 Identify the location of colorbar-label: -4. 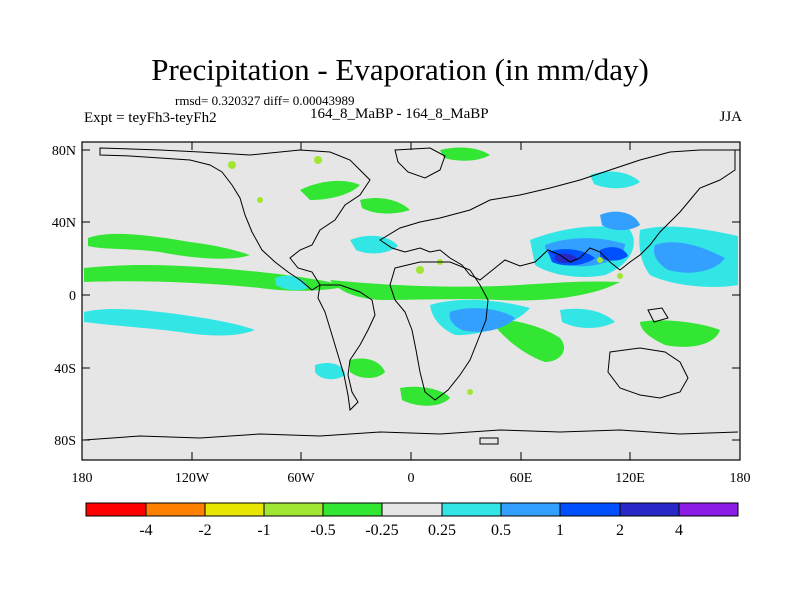
(145, 530).